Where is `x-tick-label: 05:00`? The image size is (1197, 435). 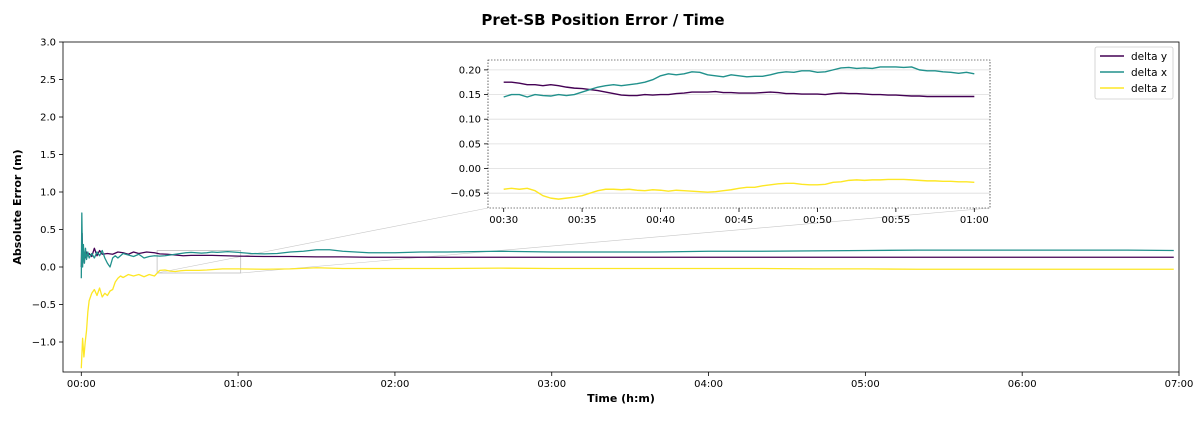 x-tick-label: 05:00 is located at coordinates (865, 384).